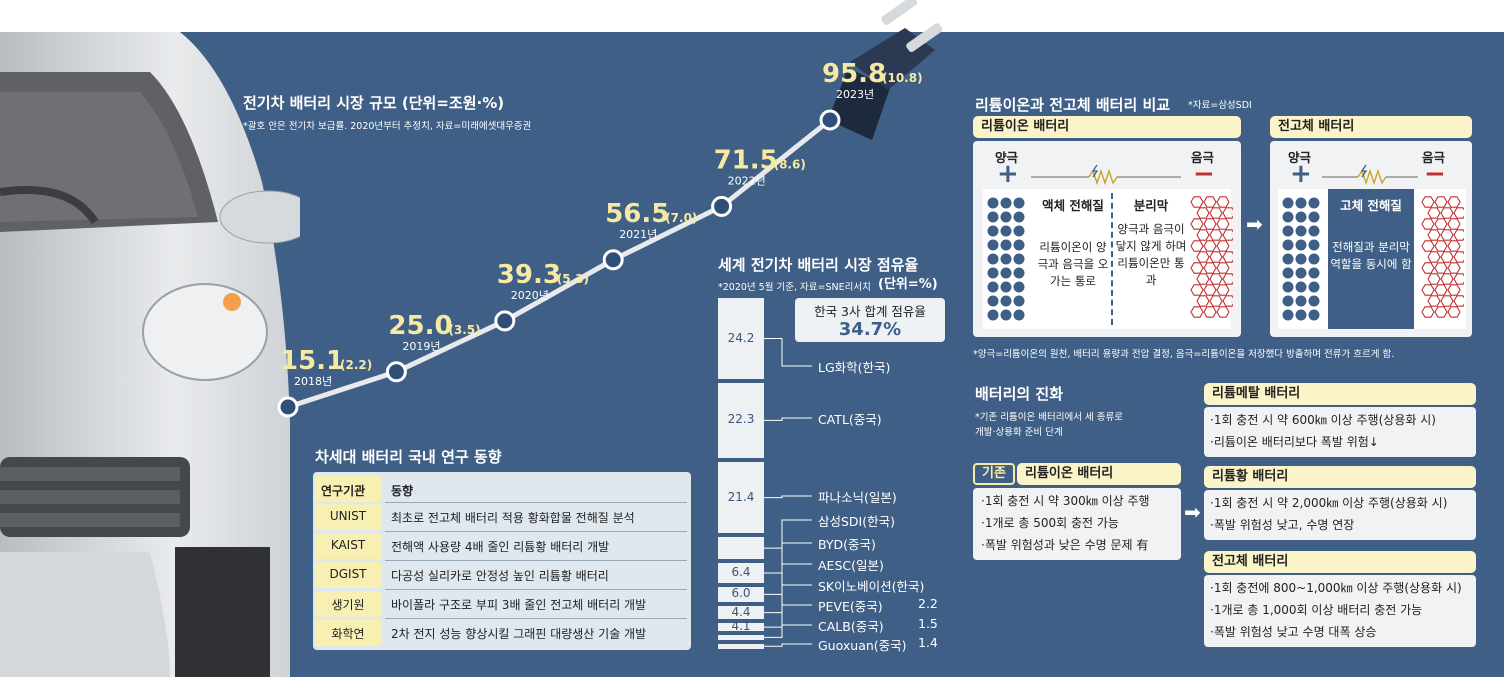 The width and height of the screenshot is (1504, 677). What do you see at coordinates (1019, 394) in the screenshot?
I see `evolution-title: 배터리의 진화` at bounding box center [1019, 394].